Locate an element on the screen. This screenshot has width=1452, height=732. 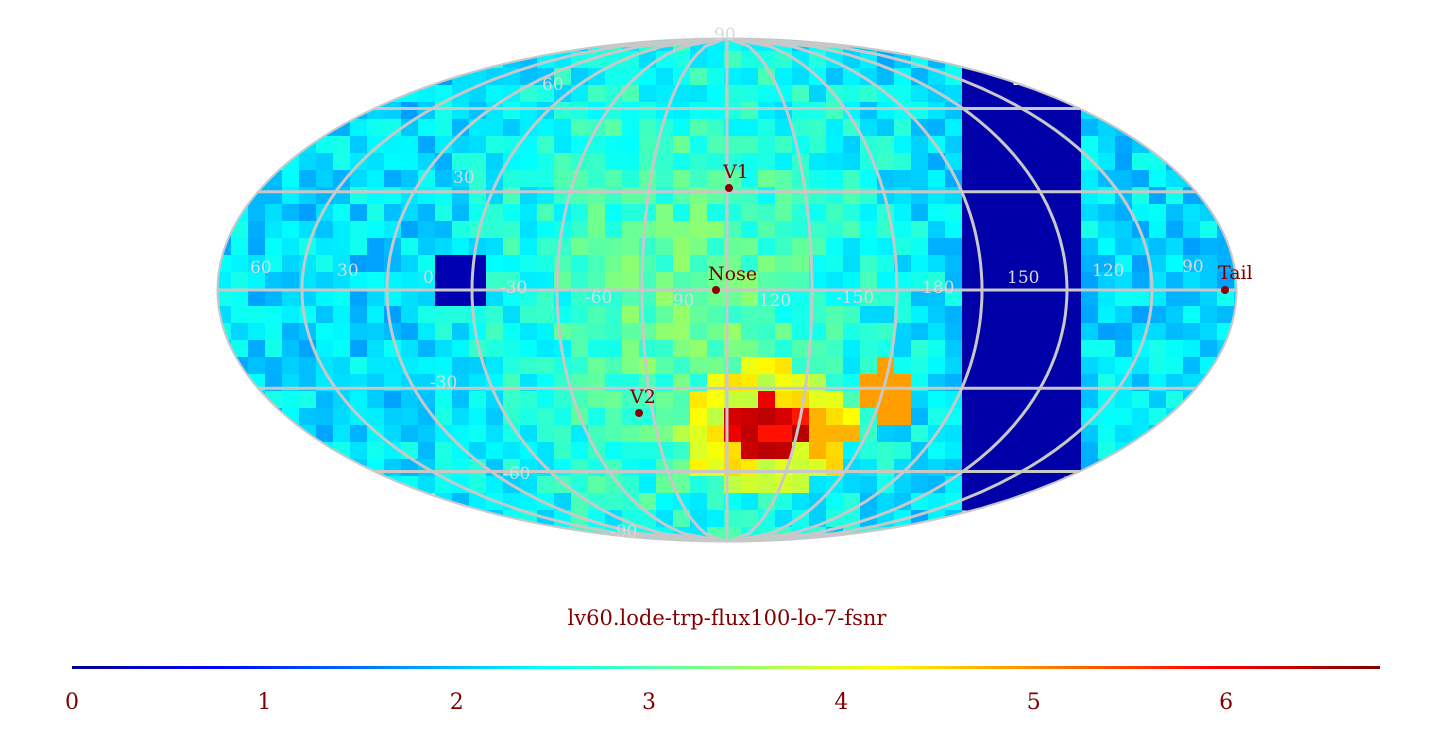
lon-label-minus30: -30 is located at coordinates (513, 288).